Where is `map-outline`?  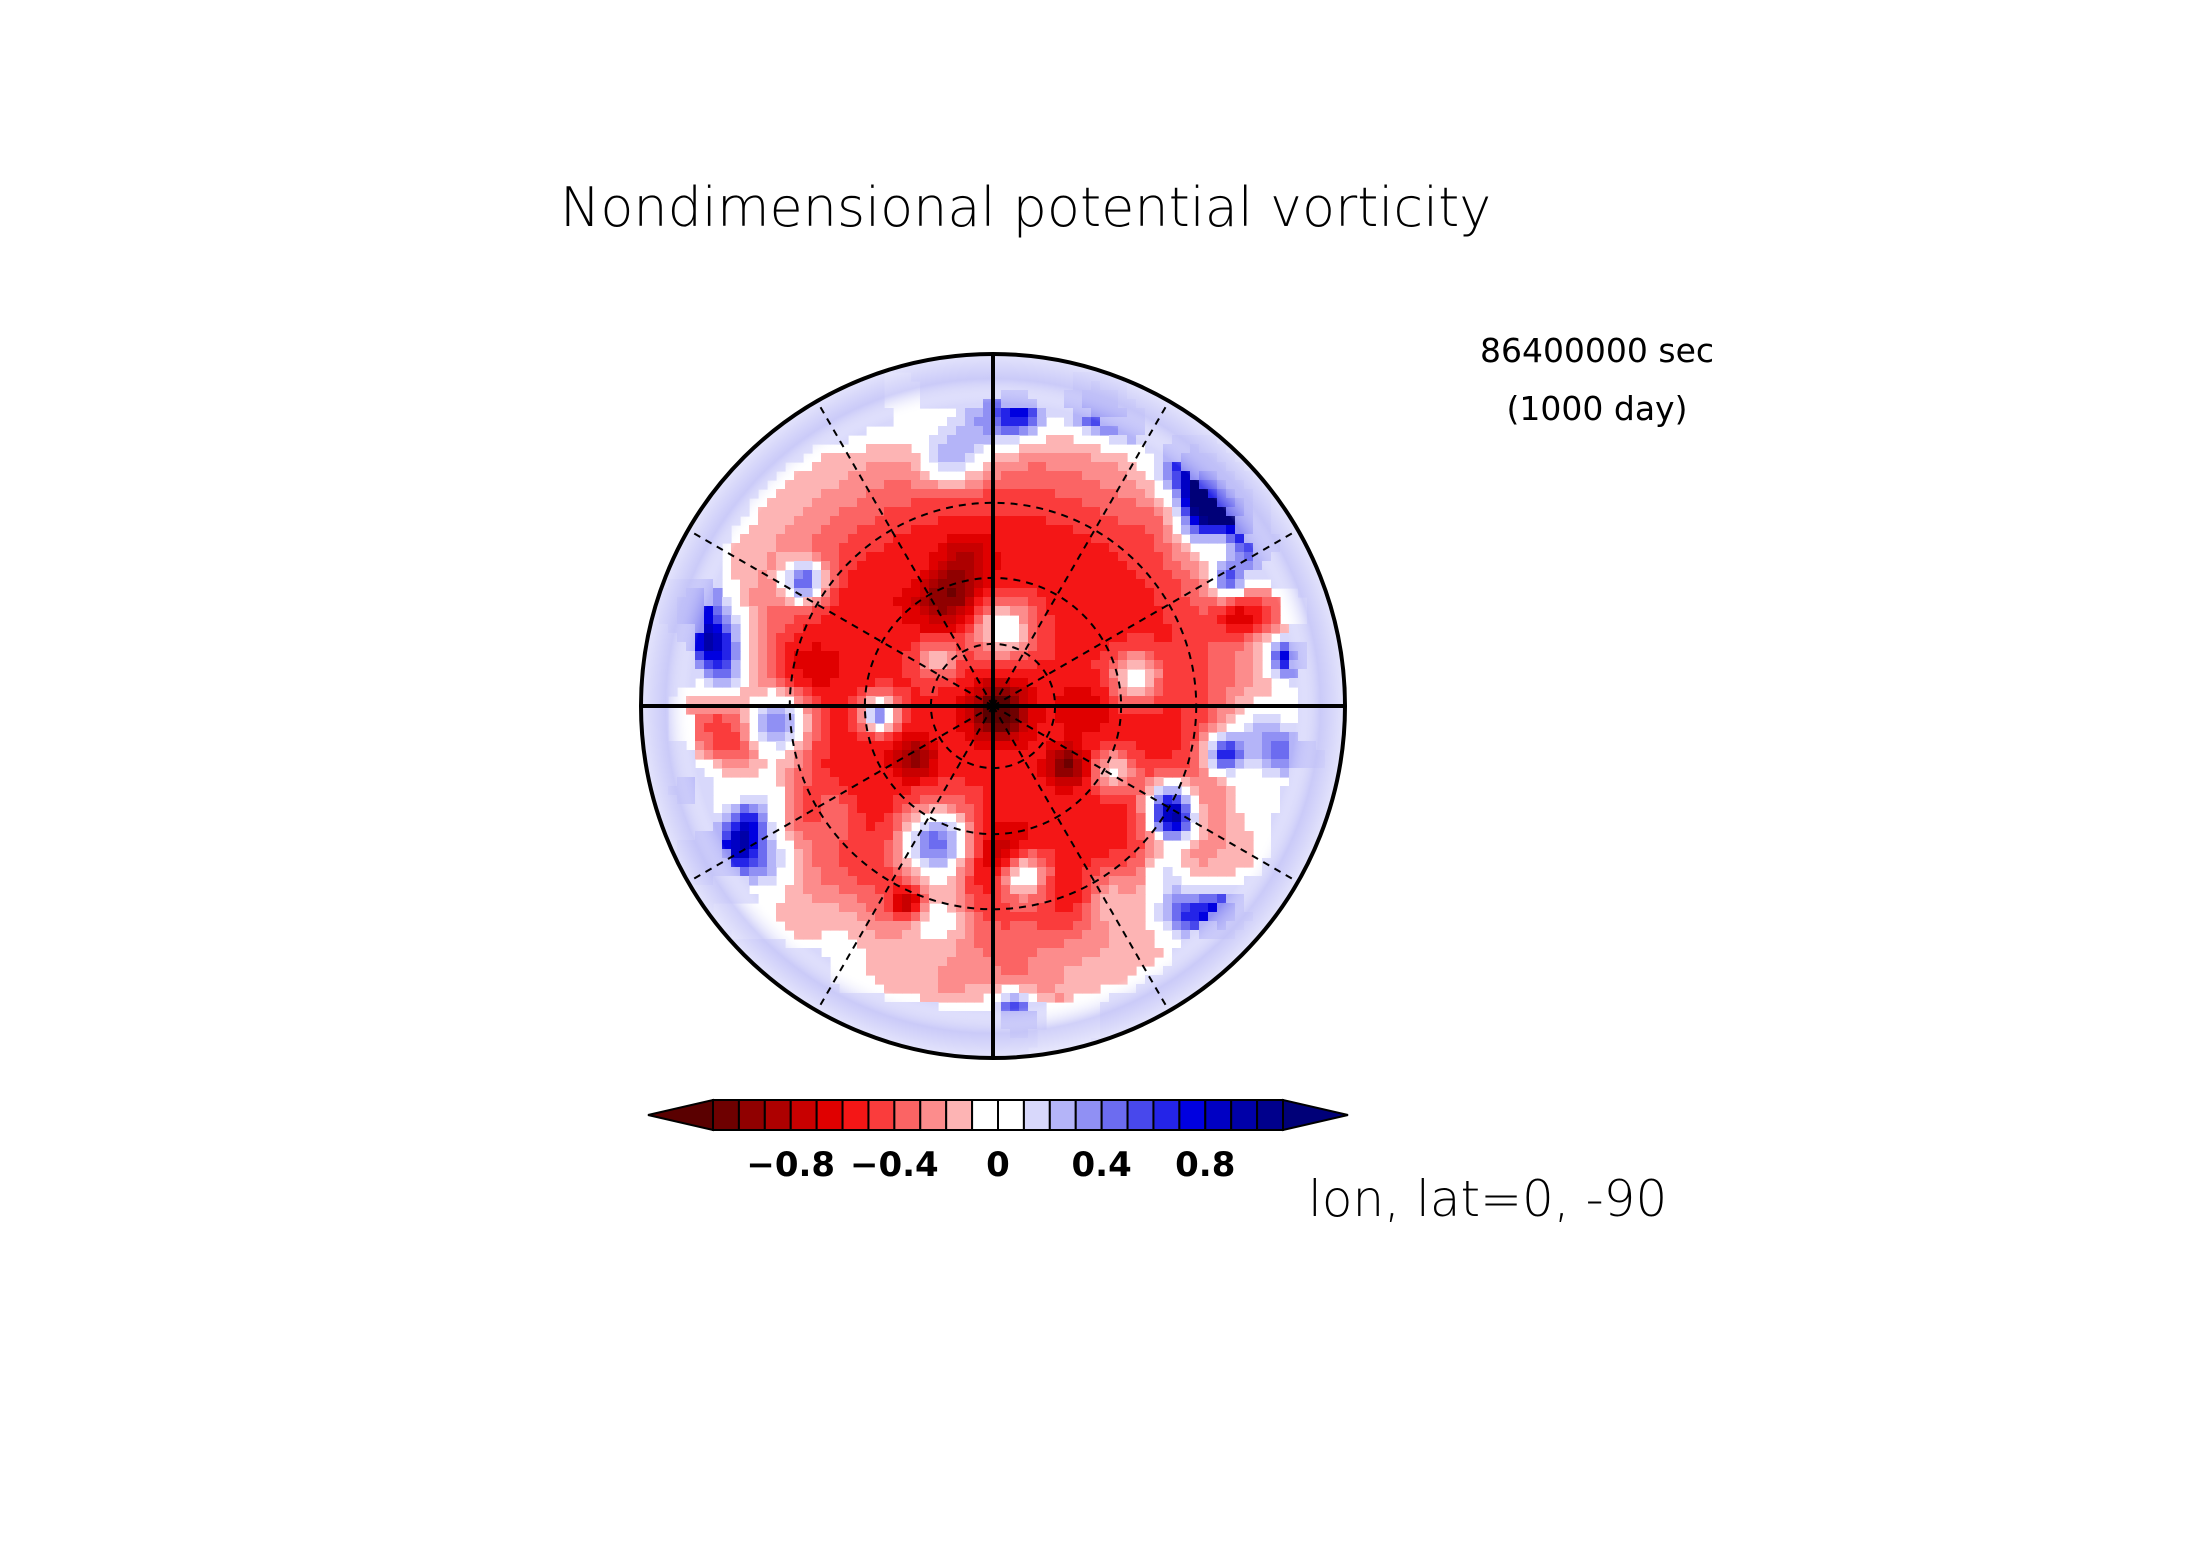 map-outline is located at coordinates (993, 706).